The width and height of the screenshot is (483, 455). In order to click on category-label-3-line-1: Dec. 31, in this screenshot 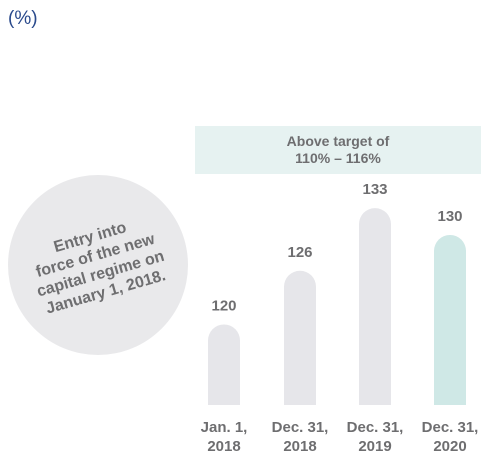, I will do `click(375, 427)`.